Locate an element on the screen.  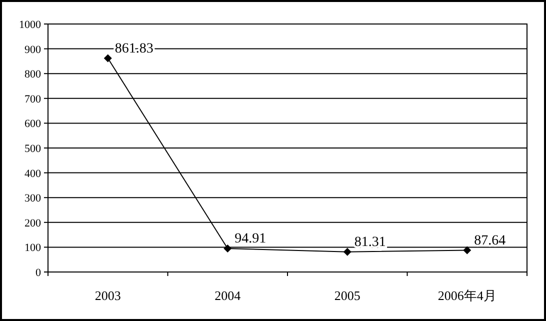
x-tick-label: 2005 is located at coordinates (347, 295).